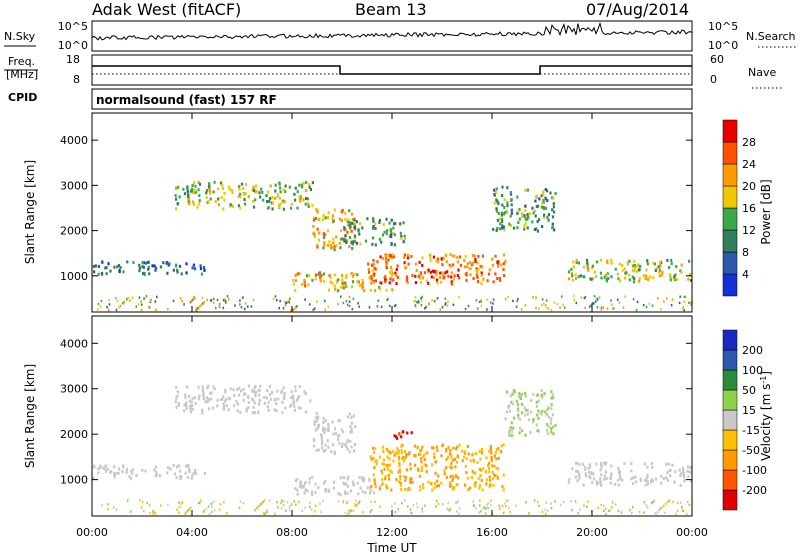 This screenshot has height=554, width=800. I want to click on colorbar-tick-label: 200, so click(752, 350).